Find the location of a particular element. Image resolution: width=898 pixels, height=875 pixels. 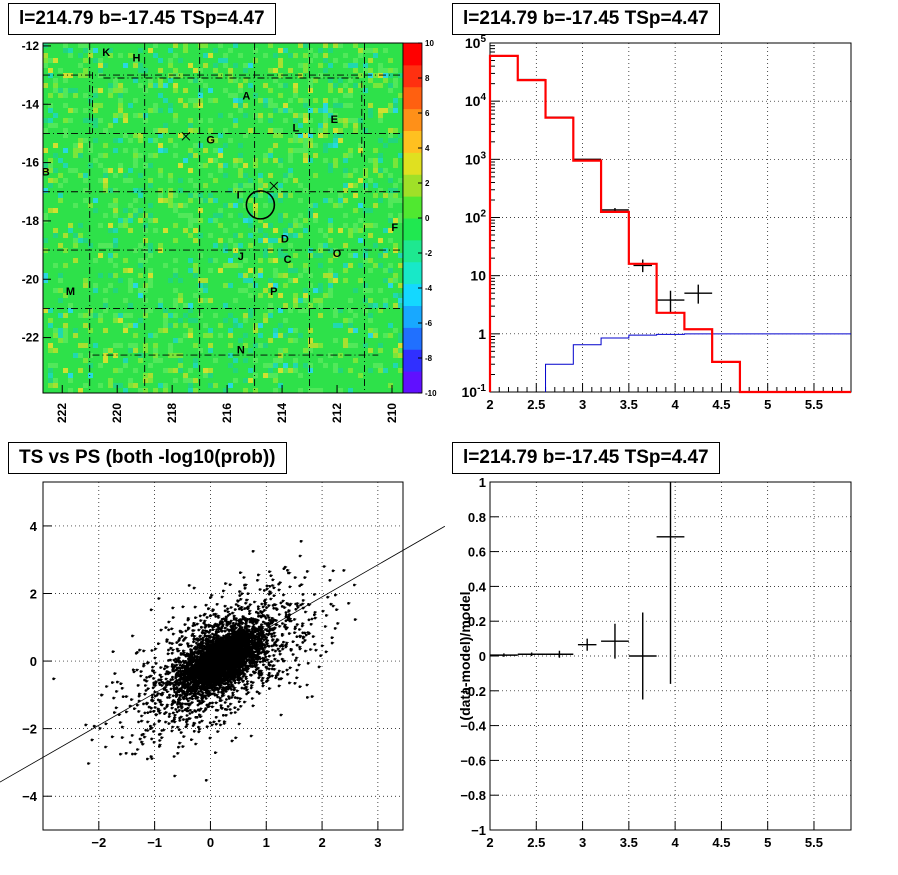

x-tick-label: 220 is located at coordinates (117, 413).